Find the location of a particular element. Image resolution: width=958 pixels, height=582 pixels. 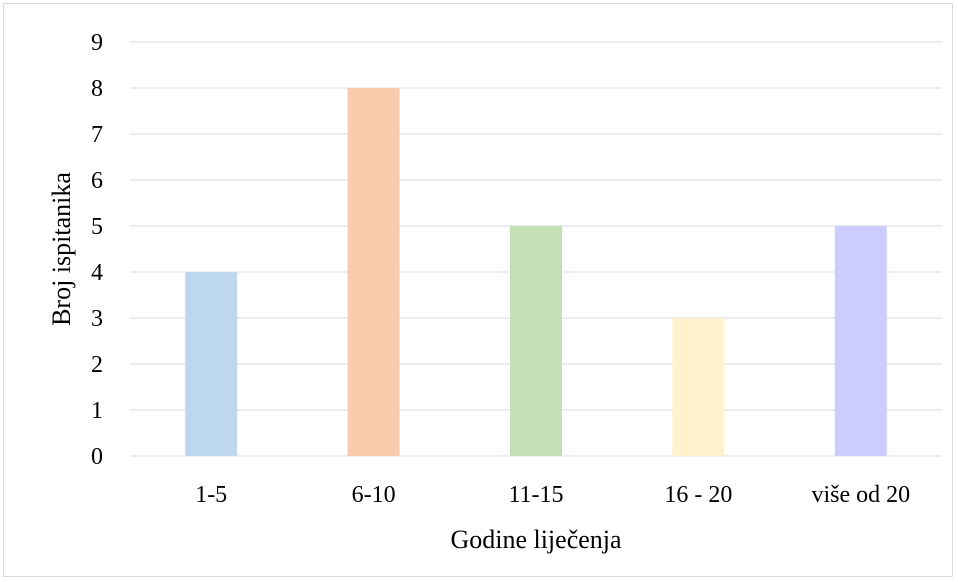

x-tick-label-1: 1-5 is located at coordinates (211, 495).